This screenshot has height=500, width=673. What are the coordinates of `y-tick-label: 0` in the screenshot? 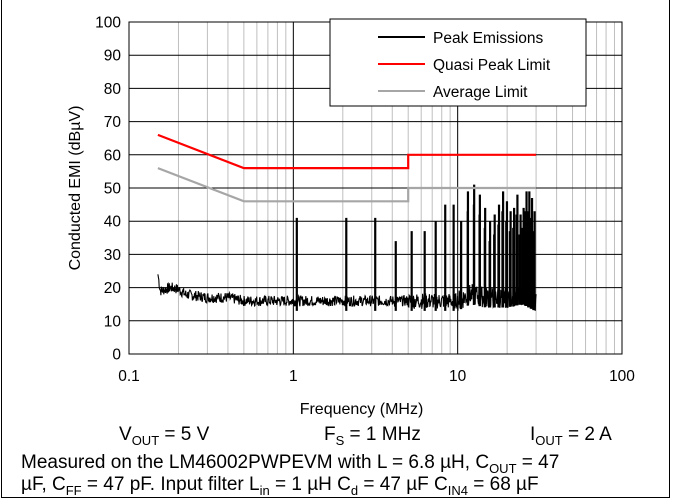 It's located at (116, 355).